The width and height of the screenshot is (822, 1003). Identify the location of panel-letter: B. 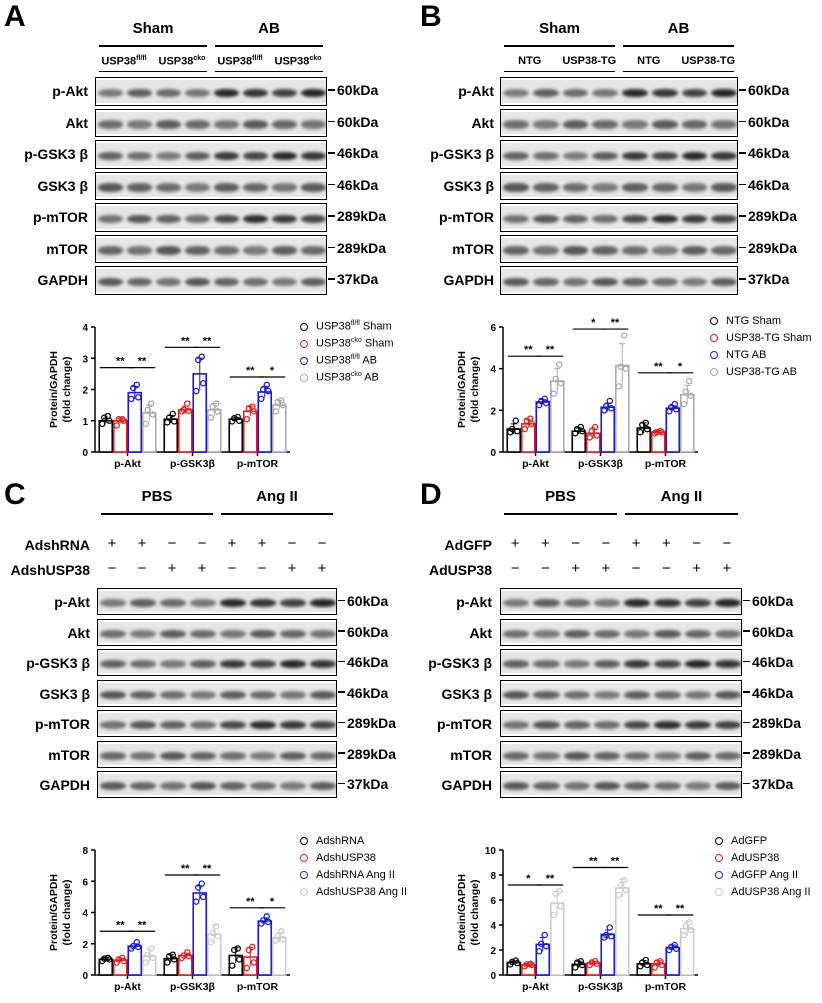
(431, 16).